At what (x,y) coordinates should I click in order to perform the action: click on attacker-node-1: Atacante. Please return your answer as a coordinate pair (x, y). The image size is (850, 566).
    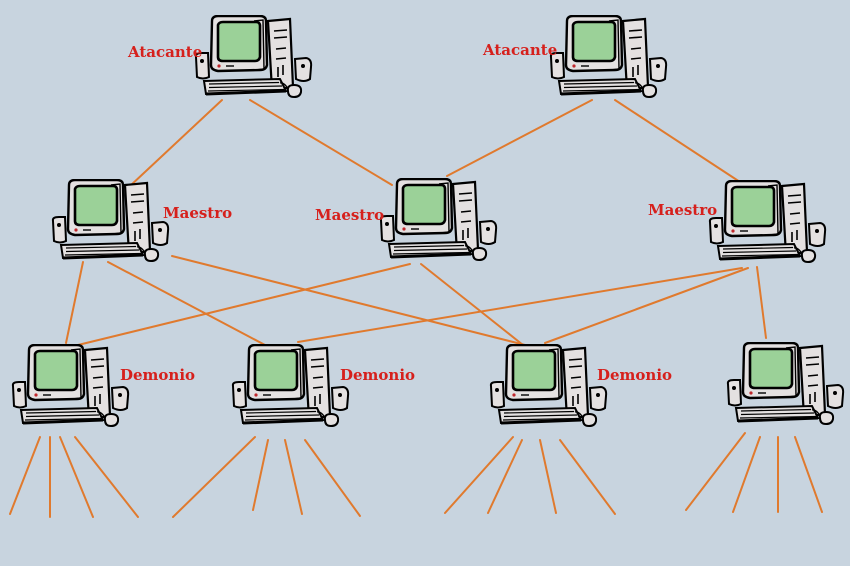
    Looking at the image, I should click on (220, 57).